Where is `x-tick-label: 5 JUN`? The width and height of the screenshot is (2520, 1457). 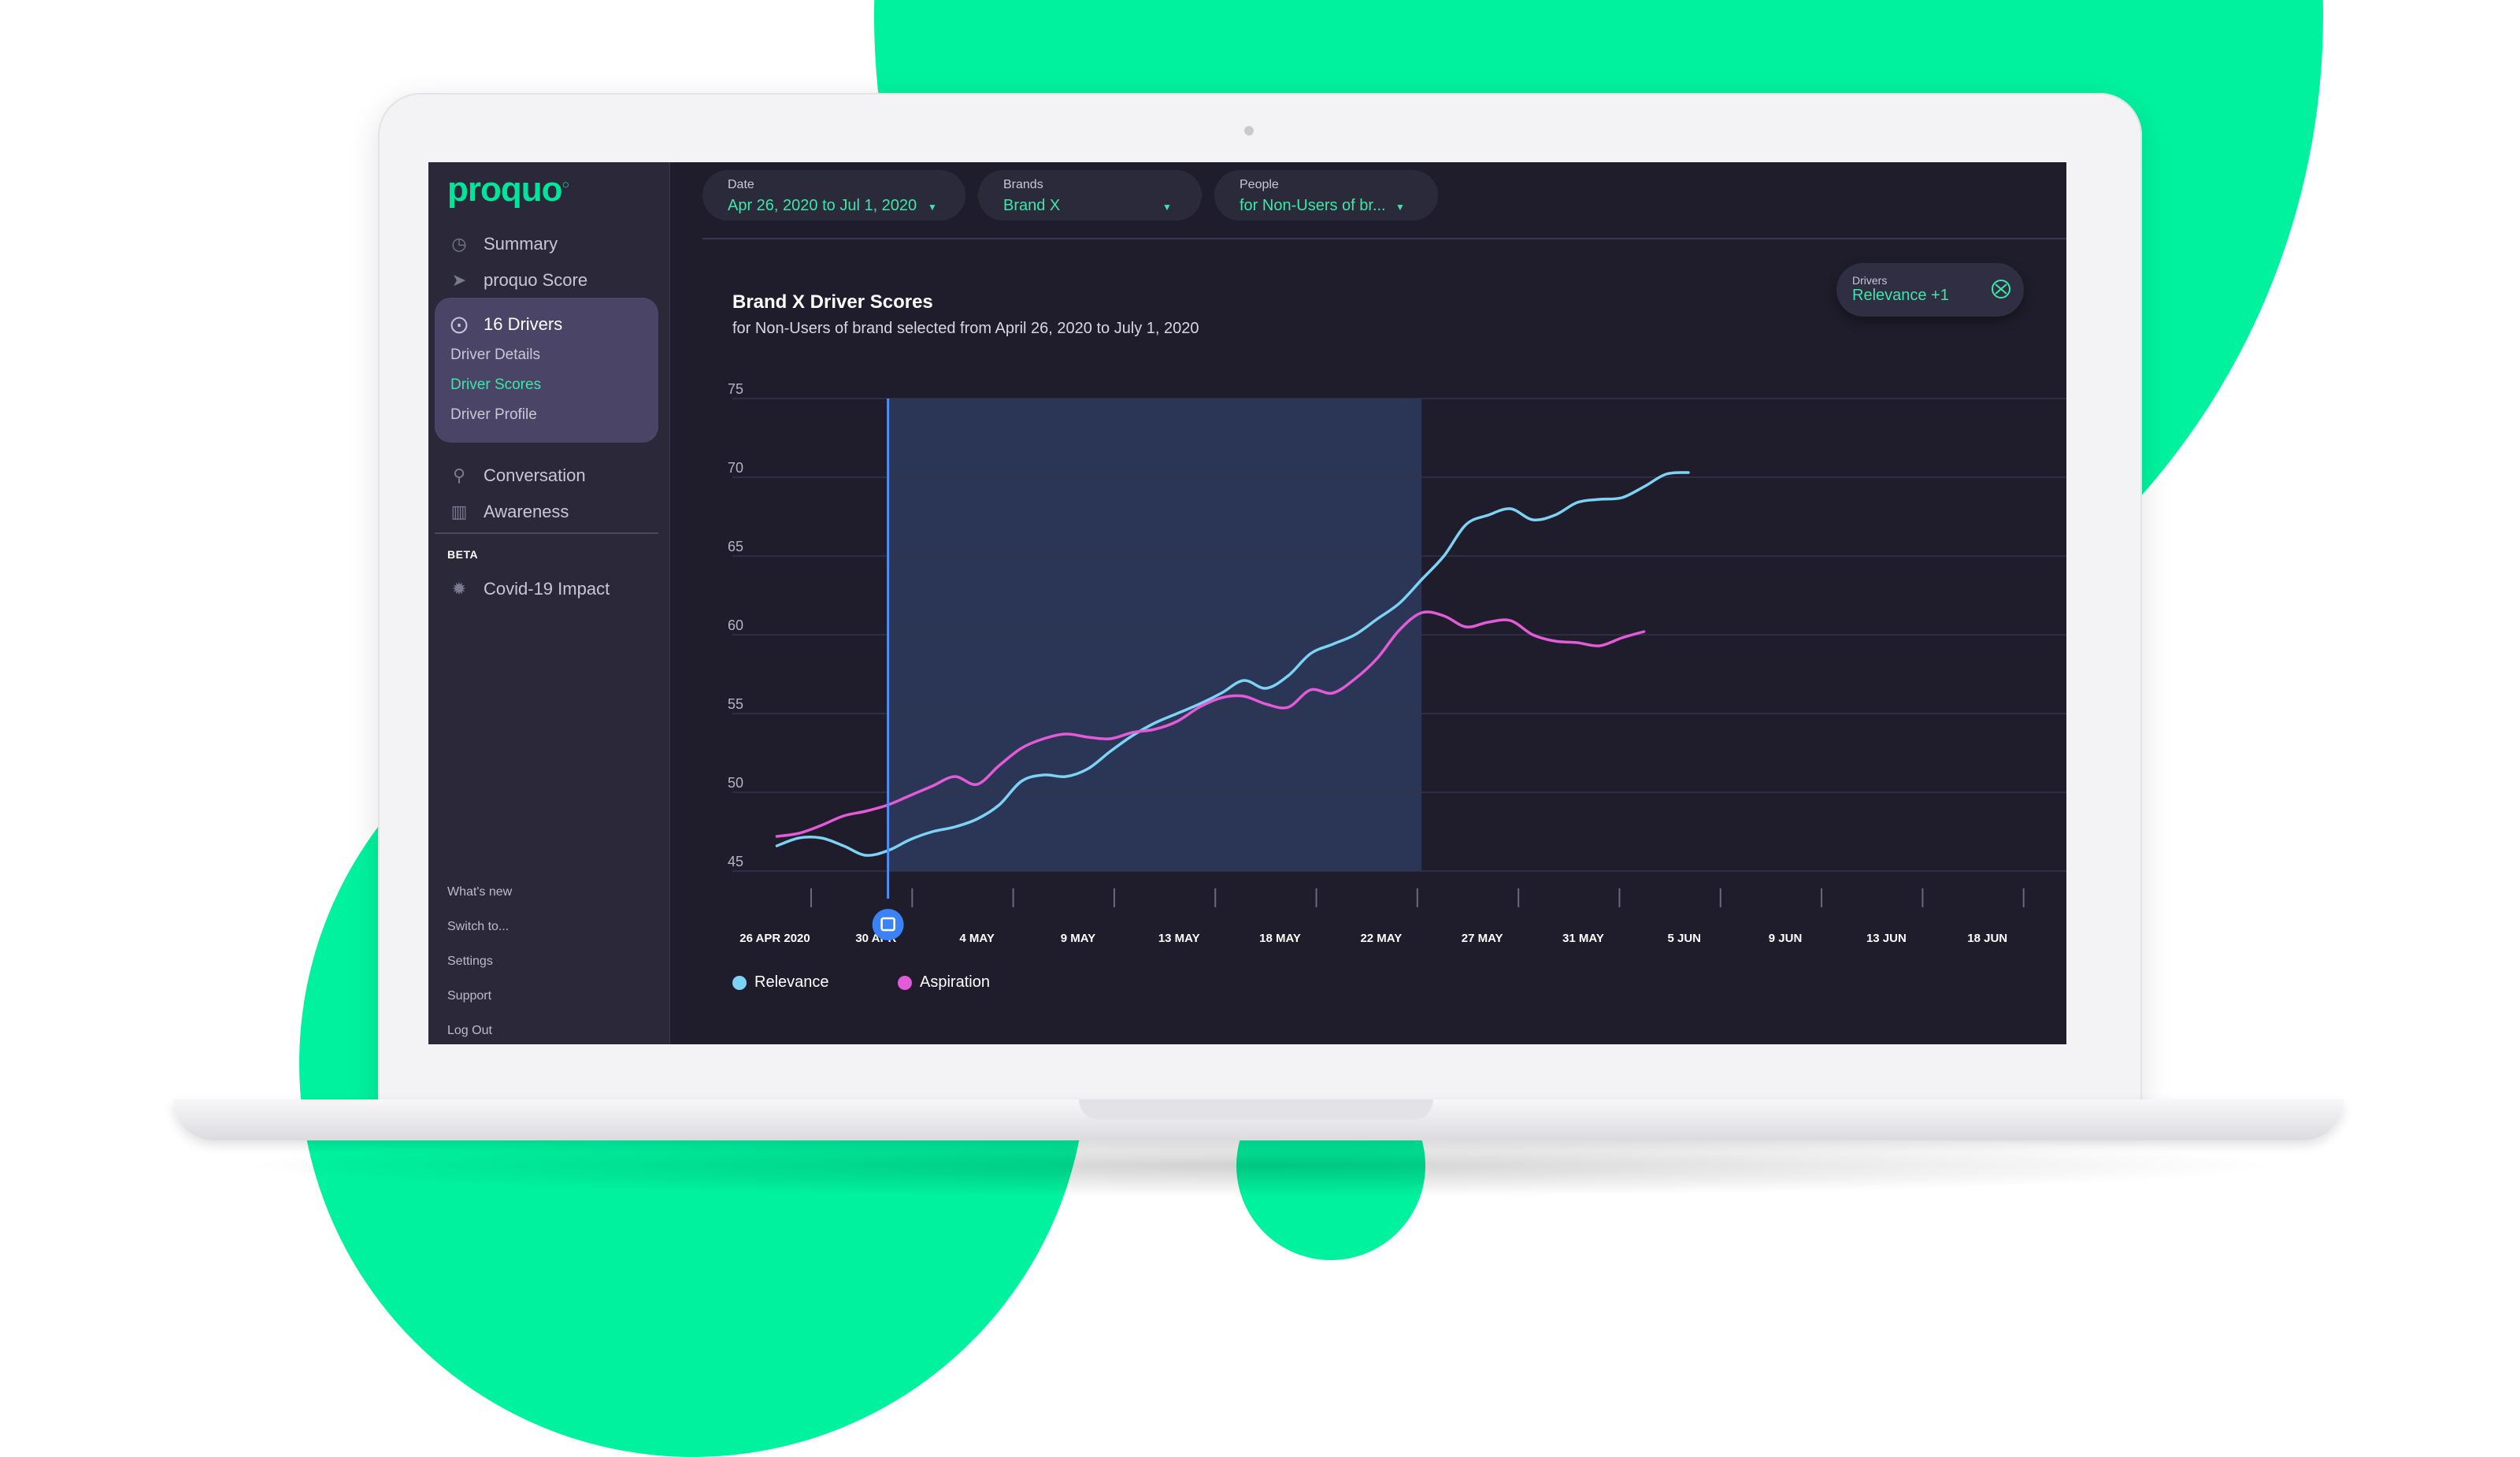 x-tick-label: 5 JUN is located at coordinates (1685, 938).